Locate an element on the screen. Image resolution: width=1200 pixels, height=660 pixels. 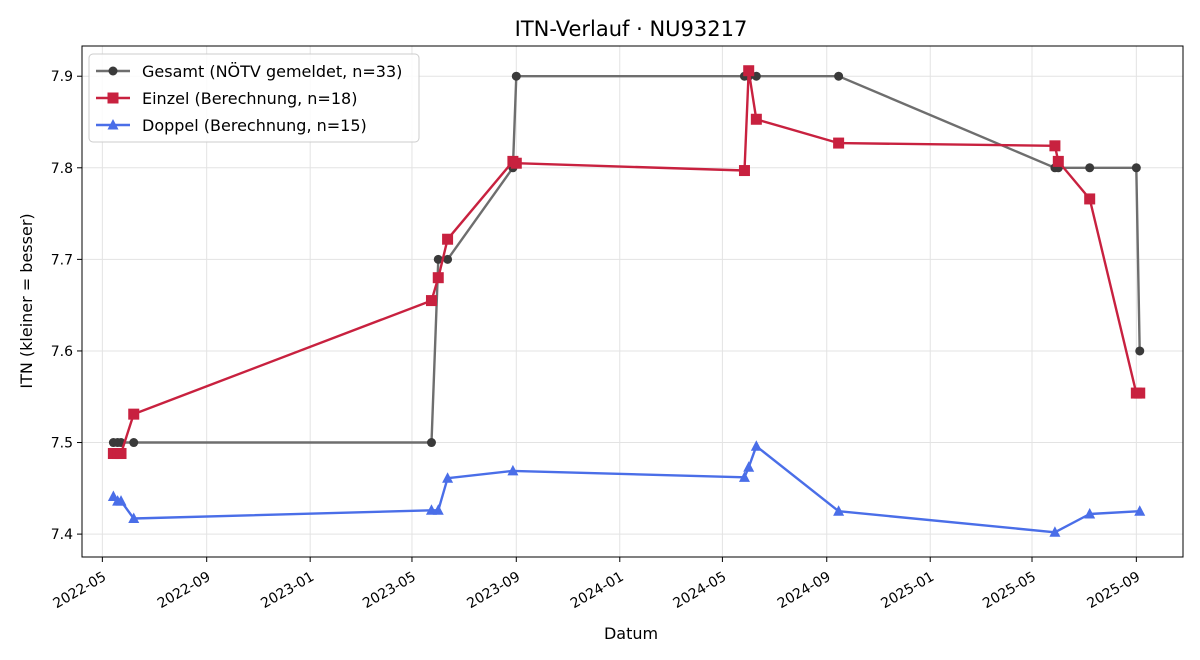
legend-label: Doppel (Berechnung, n=15) is located at coordinates (254, 125).